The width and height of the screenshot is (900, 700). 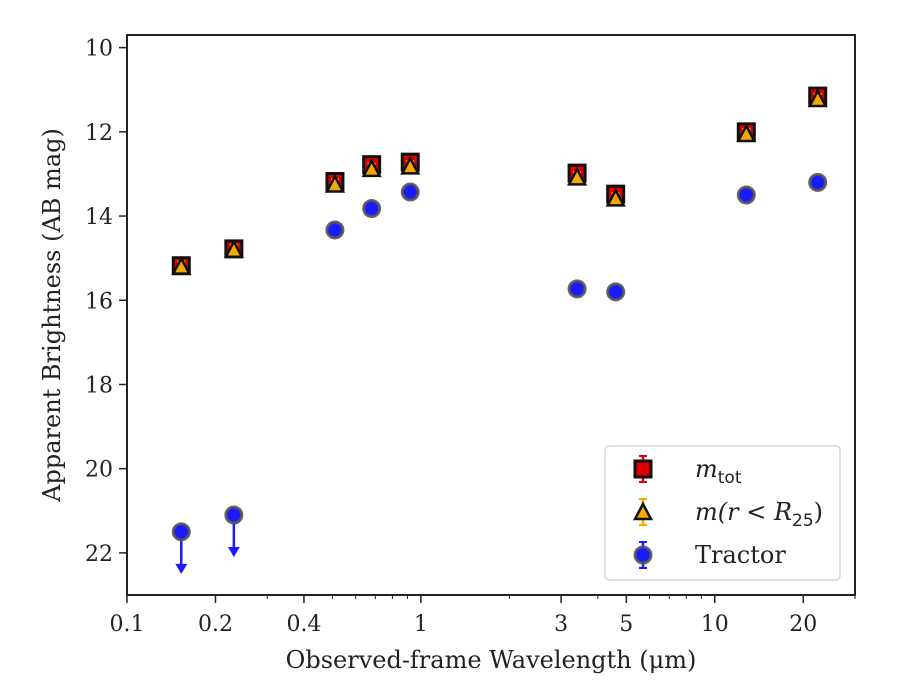 What do you see at coordinates (99, 301) in the screenshot?
I see `y-tick-label: 16` at bounding box center [99, 301].